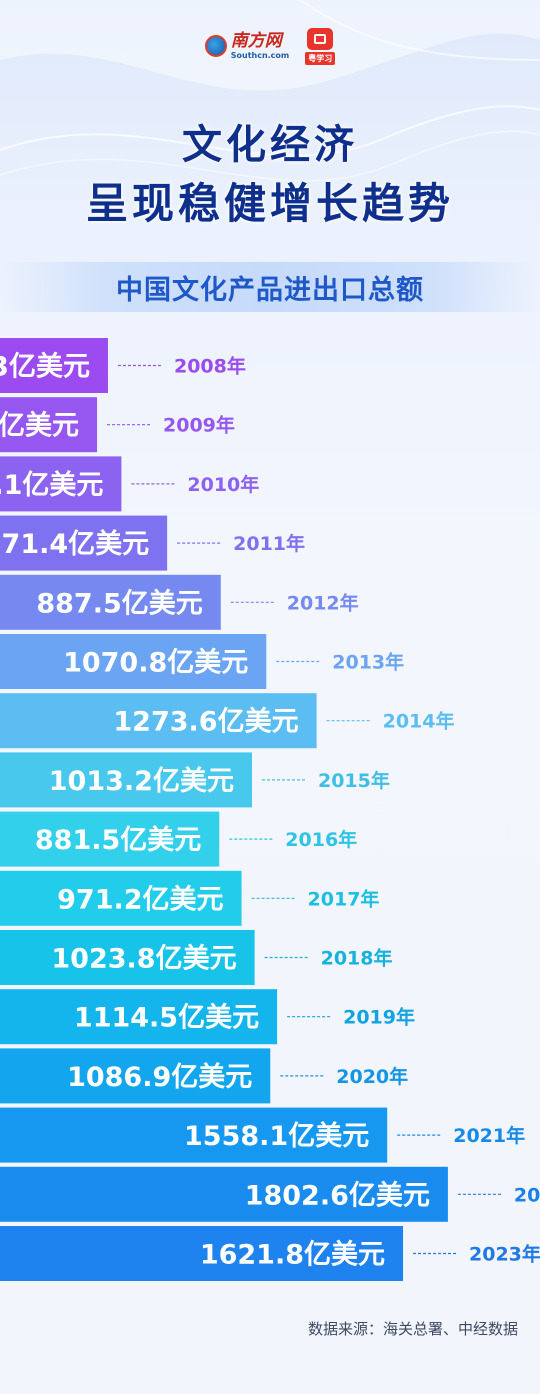 This screenshot has height=1394, width=540. What do you see at coordinates (166, 1018) in the screenshot?
I see `bar-value-label: 1114.5亿美元` at bounding box center [166, 1018].